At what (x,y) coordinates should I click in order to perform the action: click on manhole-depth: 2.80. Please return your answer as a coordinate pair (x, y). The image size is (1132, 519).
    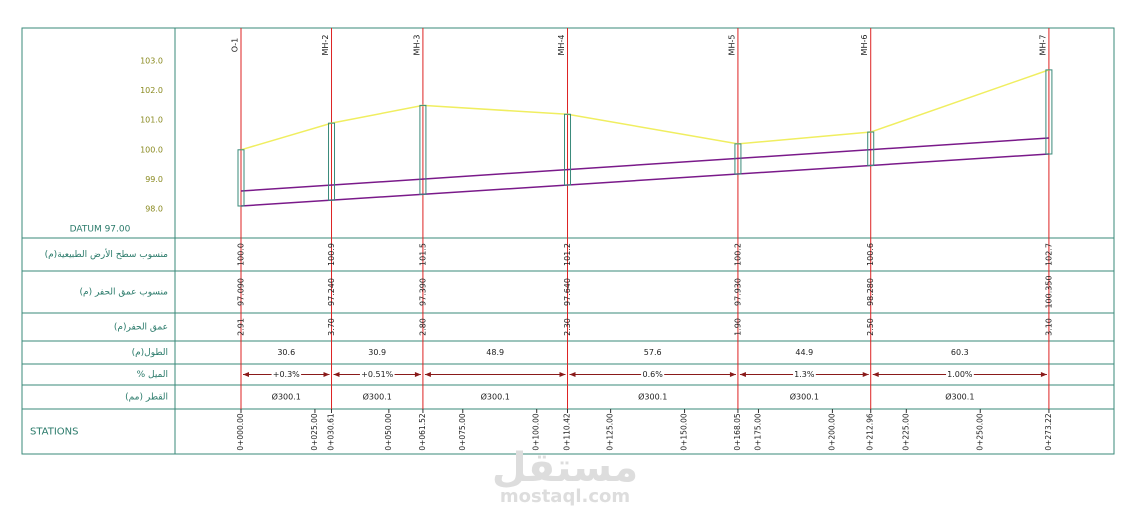
    Looking at the image, I should click on (422, 327).